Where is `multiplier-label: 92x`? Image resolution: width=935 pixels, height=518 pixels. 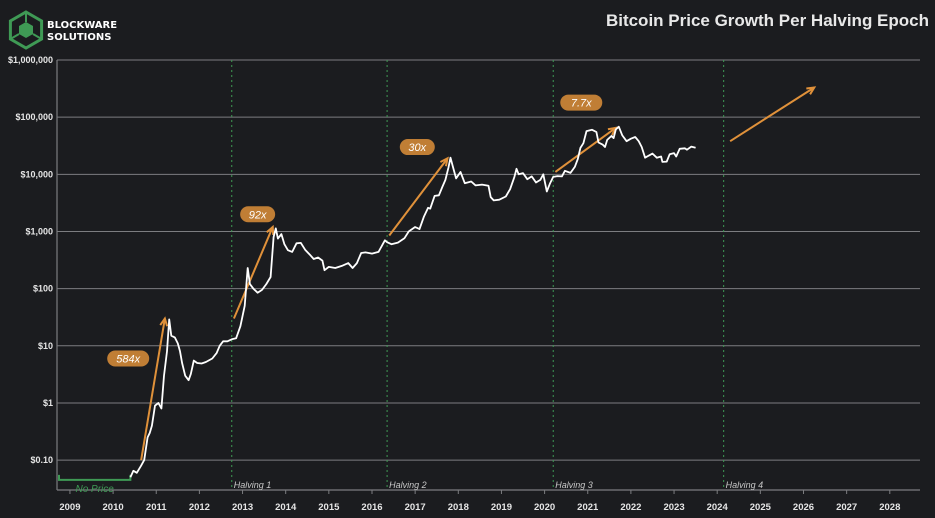 multiplier-label: 92x is located at coordinates (258, 215).